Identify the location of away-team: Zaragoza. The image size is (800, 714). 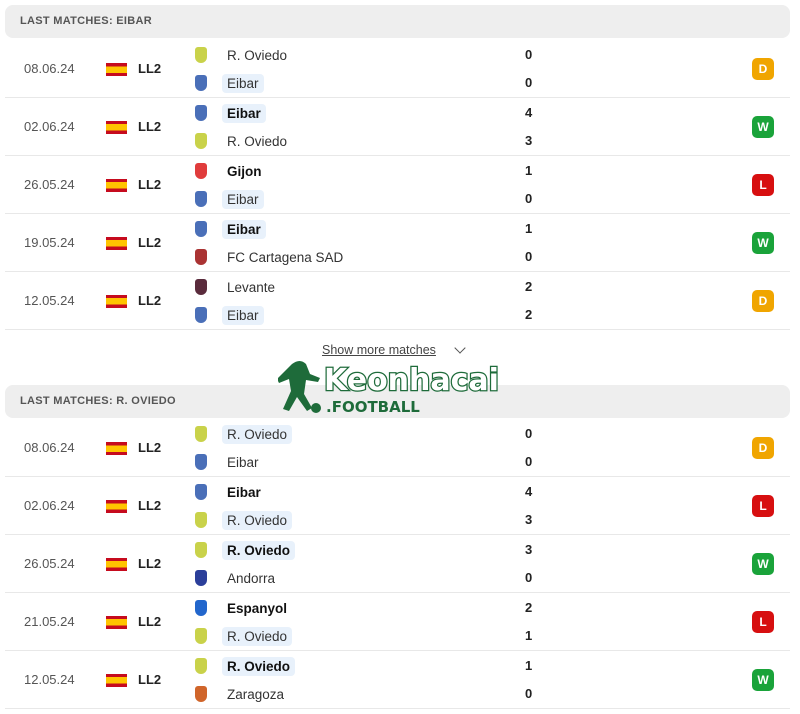
(242, 694).